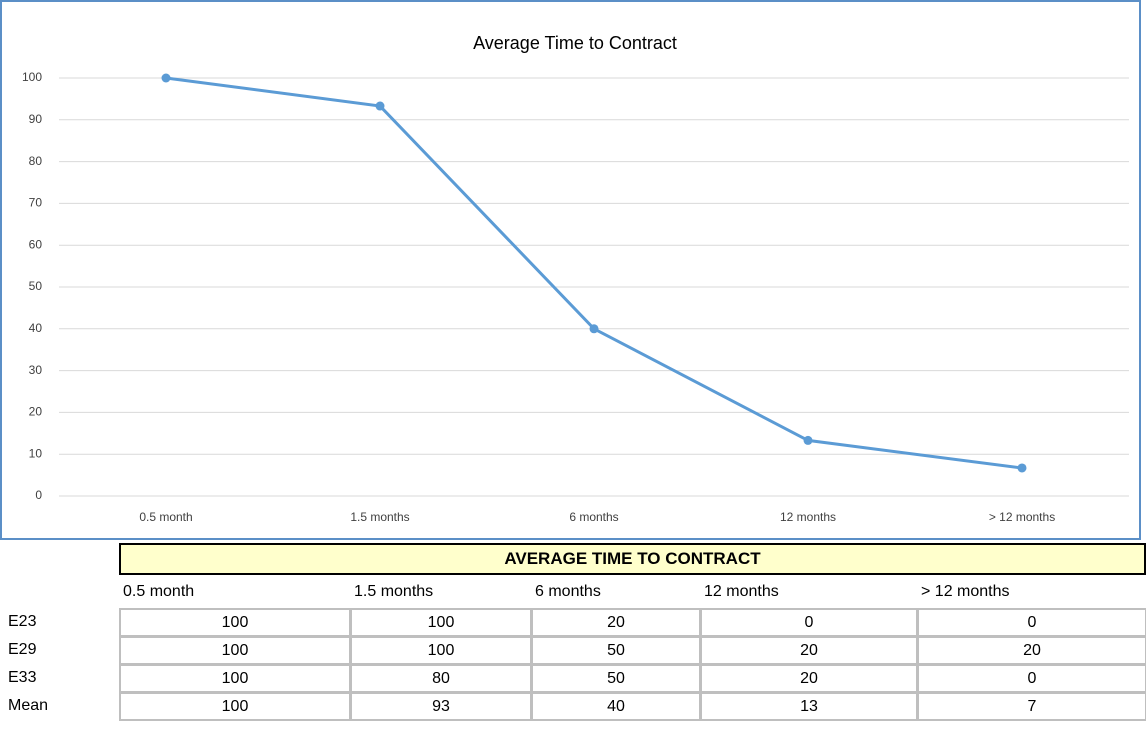 This screenshot has width=1146, height=730. What do you see at coordinates (632, 559) in the screenshot?
I see `table-title: AVERAGE TIME TO CONTRACT` at bounding box center [632, 559].